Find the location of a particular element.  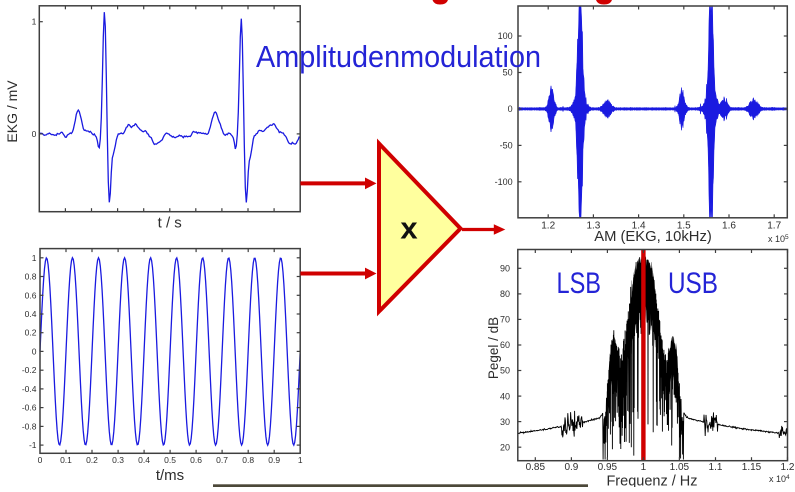

svg-text: 1.5 is located at coordinates (684, 226).